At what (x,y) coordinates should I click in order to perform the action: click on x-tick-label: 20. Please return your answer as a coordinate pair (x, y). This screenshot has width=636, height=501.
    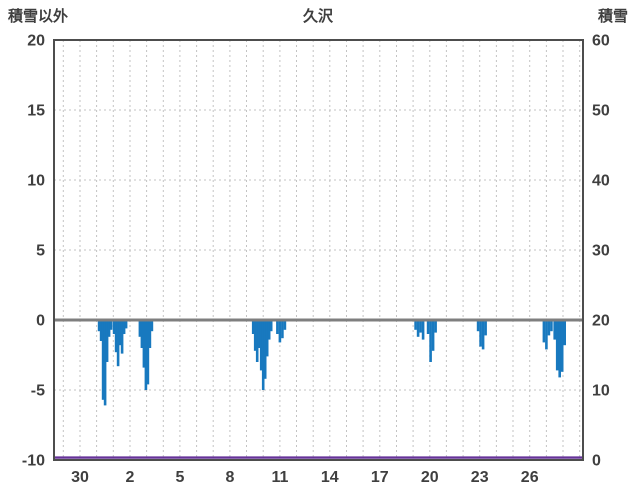
    Looking at the image, I should click on (430, 477).